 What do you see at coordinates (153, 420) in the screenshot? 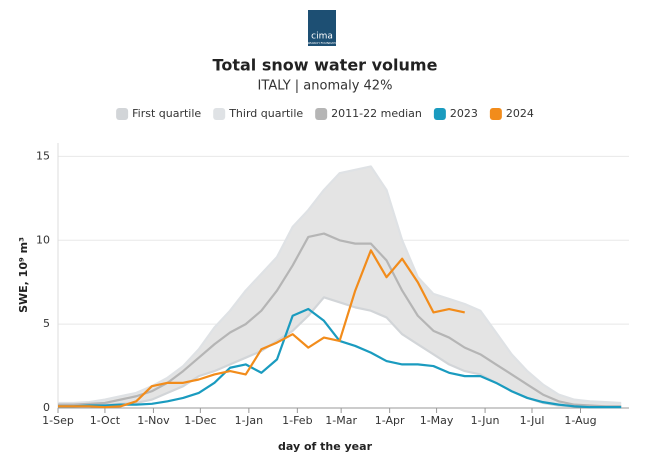
I see `x-tick-label: 1-Nov` at bounding box center [153, 420].